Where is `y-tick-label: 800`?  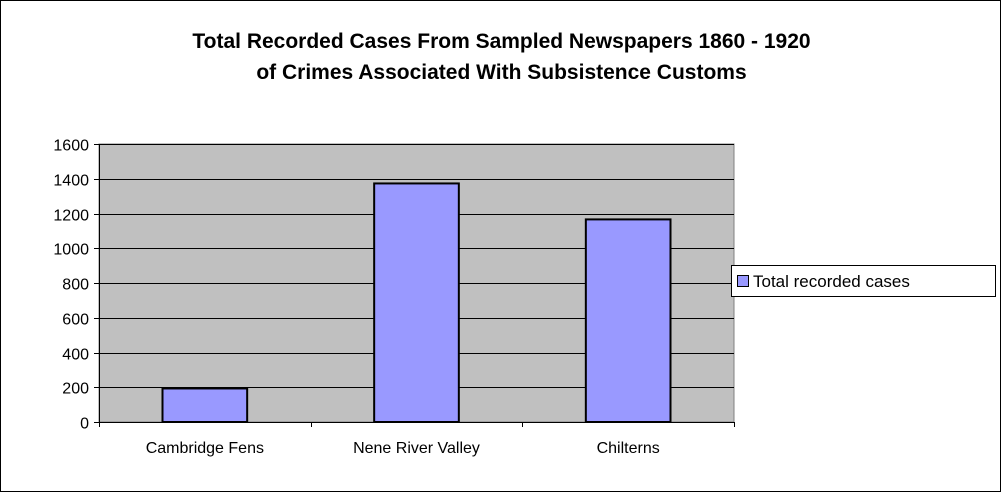 y-tick-label: 800 is located at coordinates (75, 285).